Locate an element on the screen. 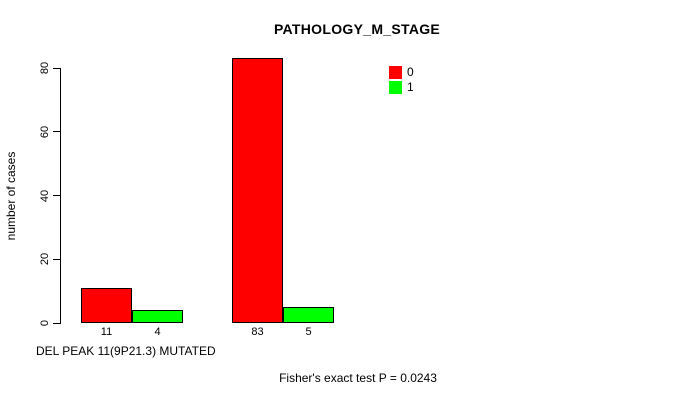 This screenshot has width=690, height=400. legend-label: 1 is located at coordinates (410, 87).